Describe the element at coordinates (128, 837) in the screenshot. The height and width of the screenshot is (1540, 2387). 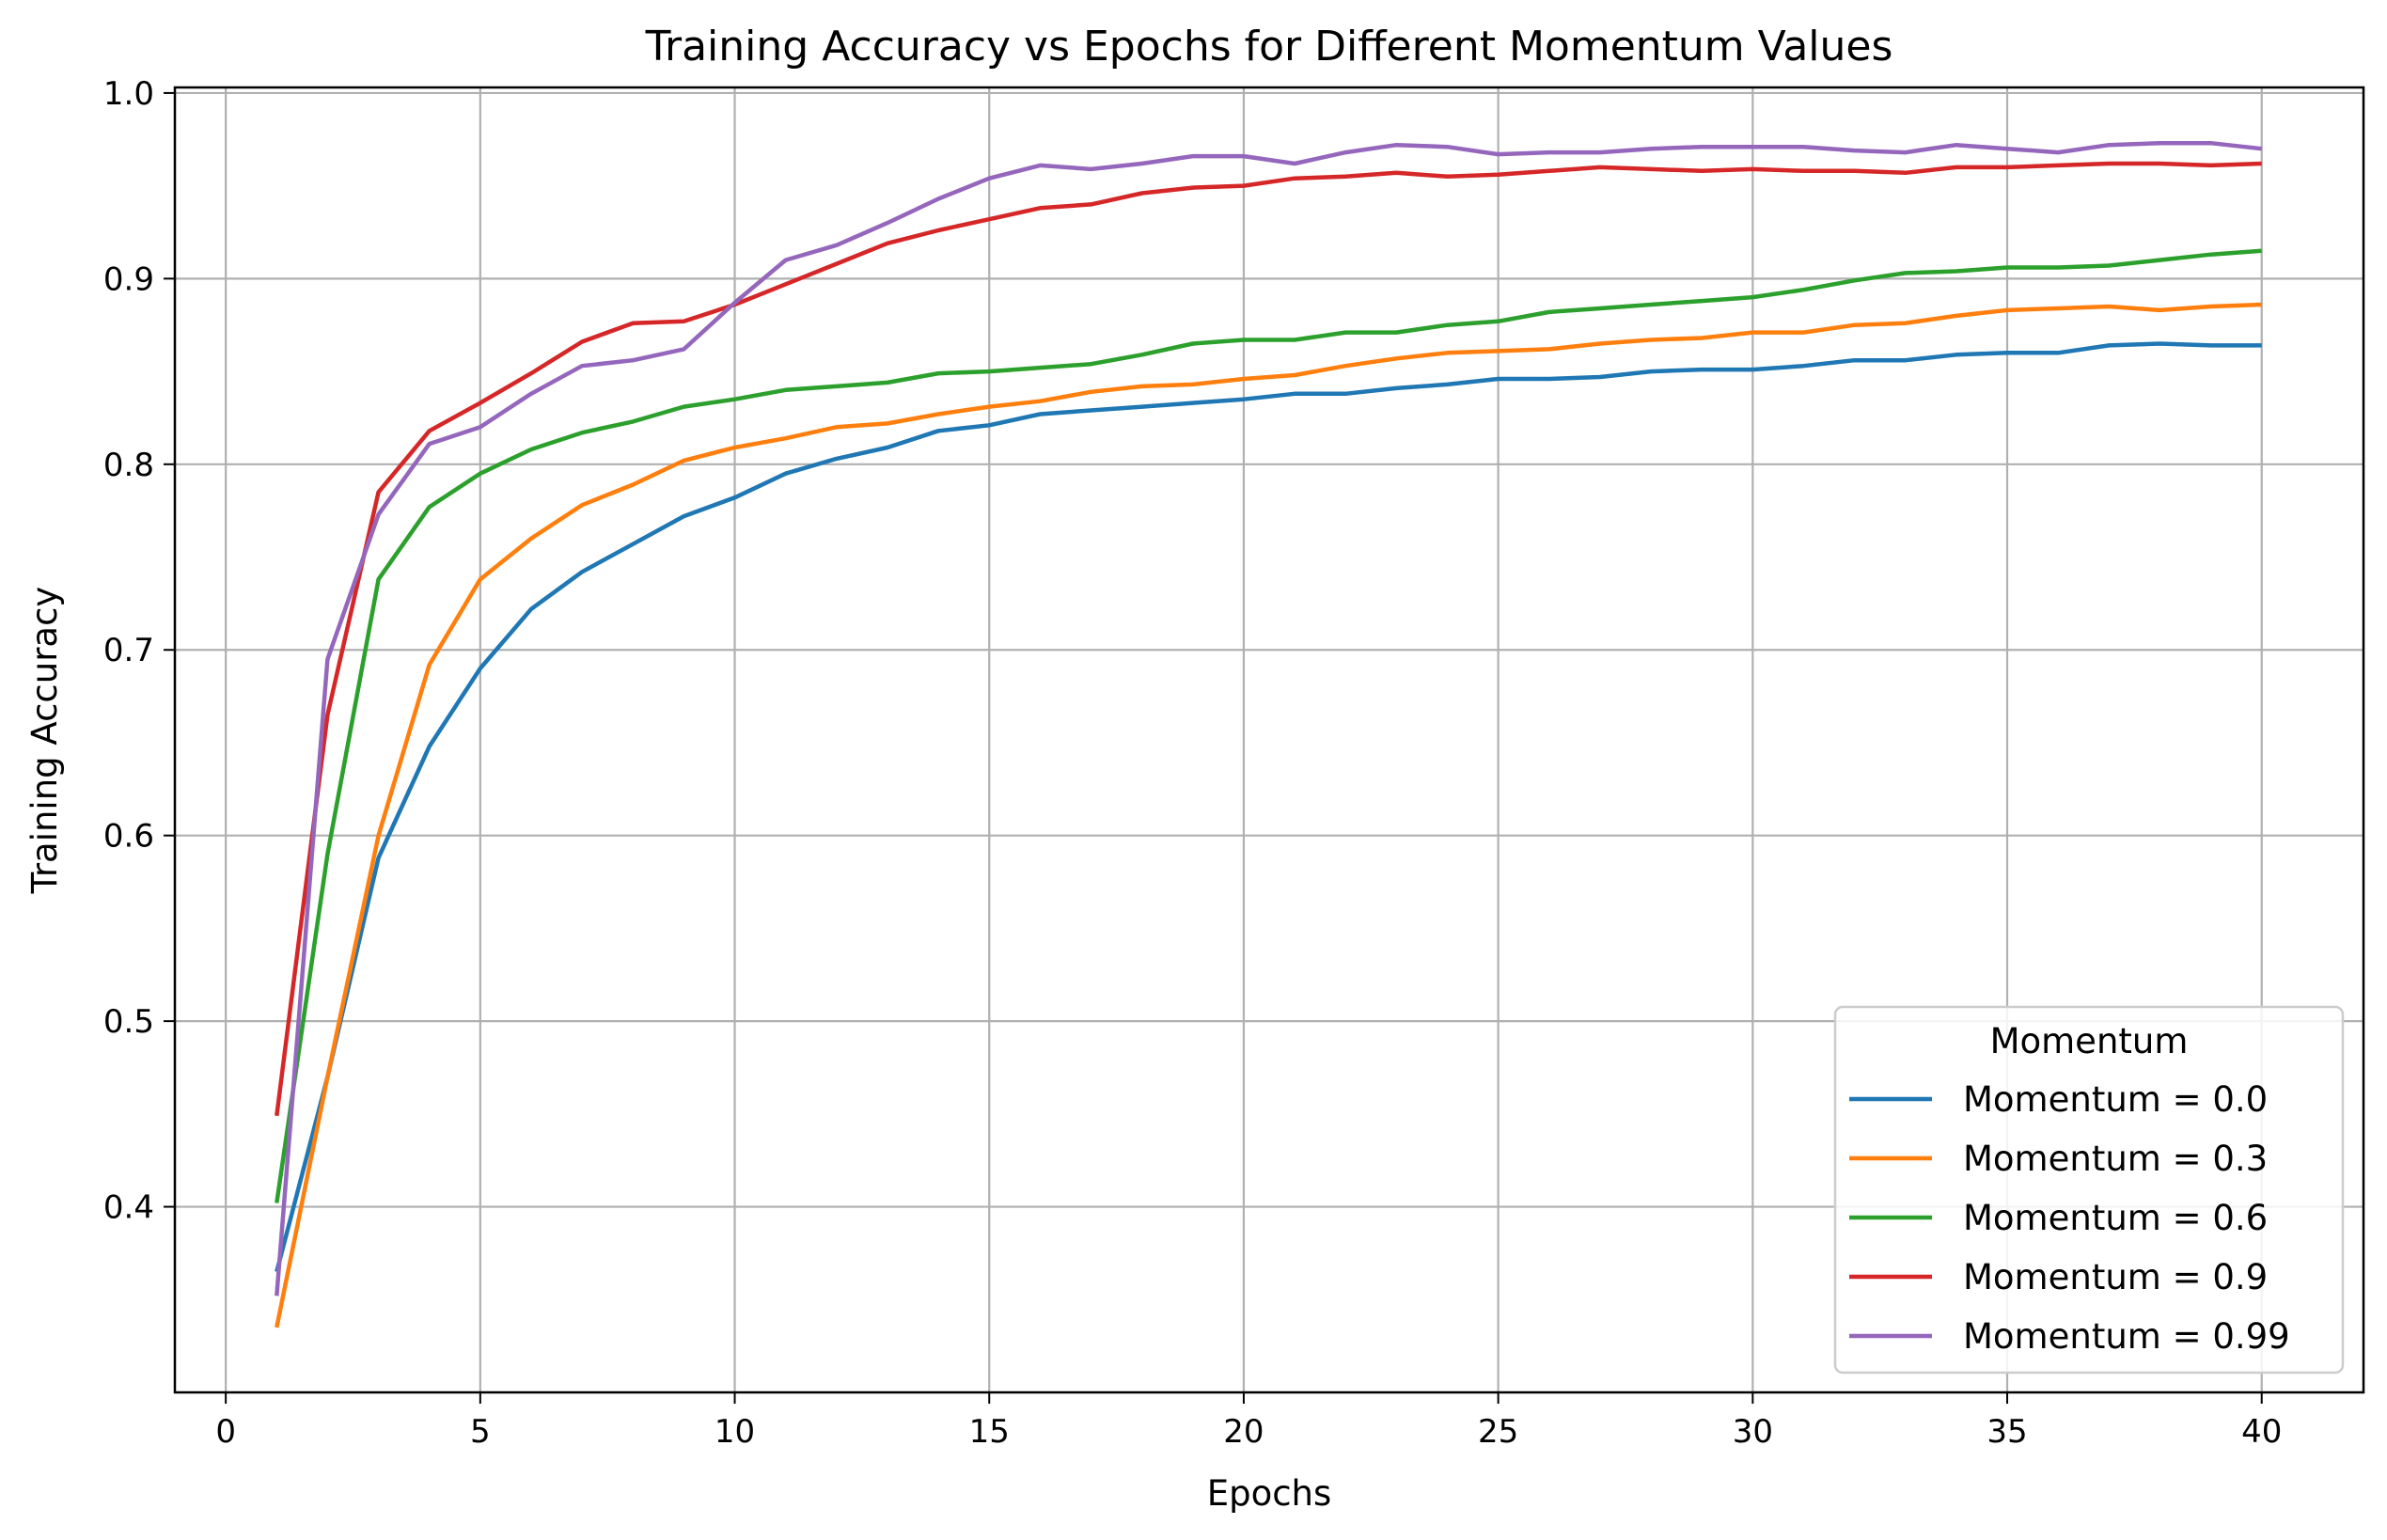
I see `y-tick-label: 0.6` at that location.